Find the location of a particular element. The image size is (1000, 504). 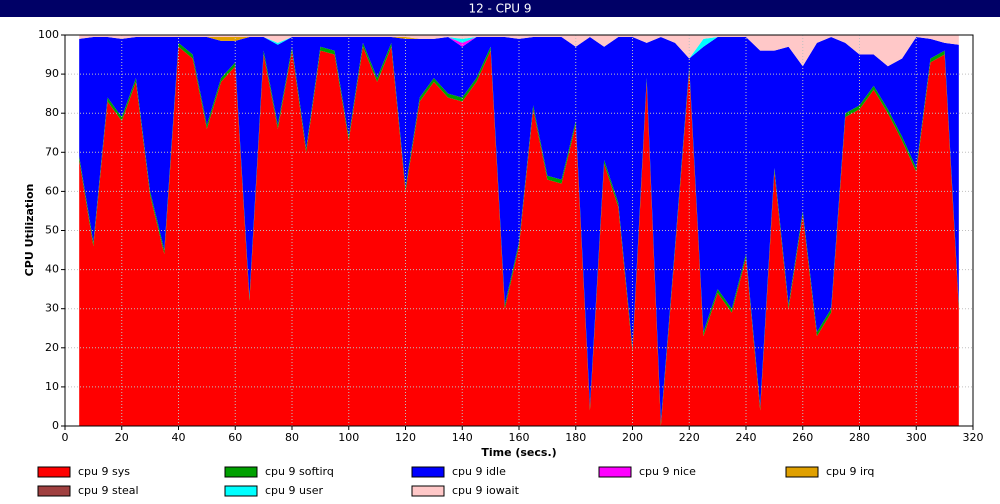

y-tick-label: 80 is located at coordinates (52, 112).